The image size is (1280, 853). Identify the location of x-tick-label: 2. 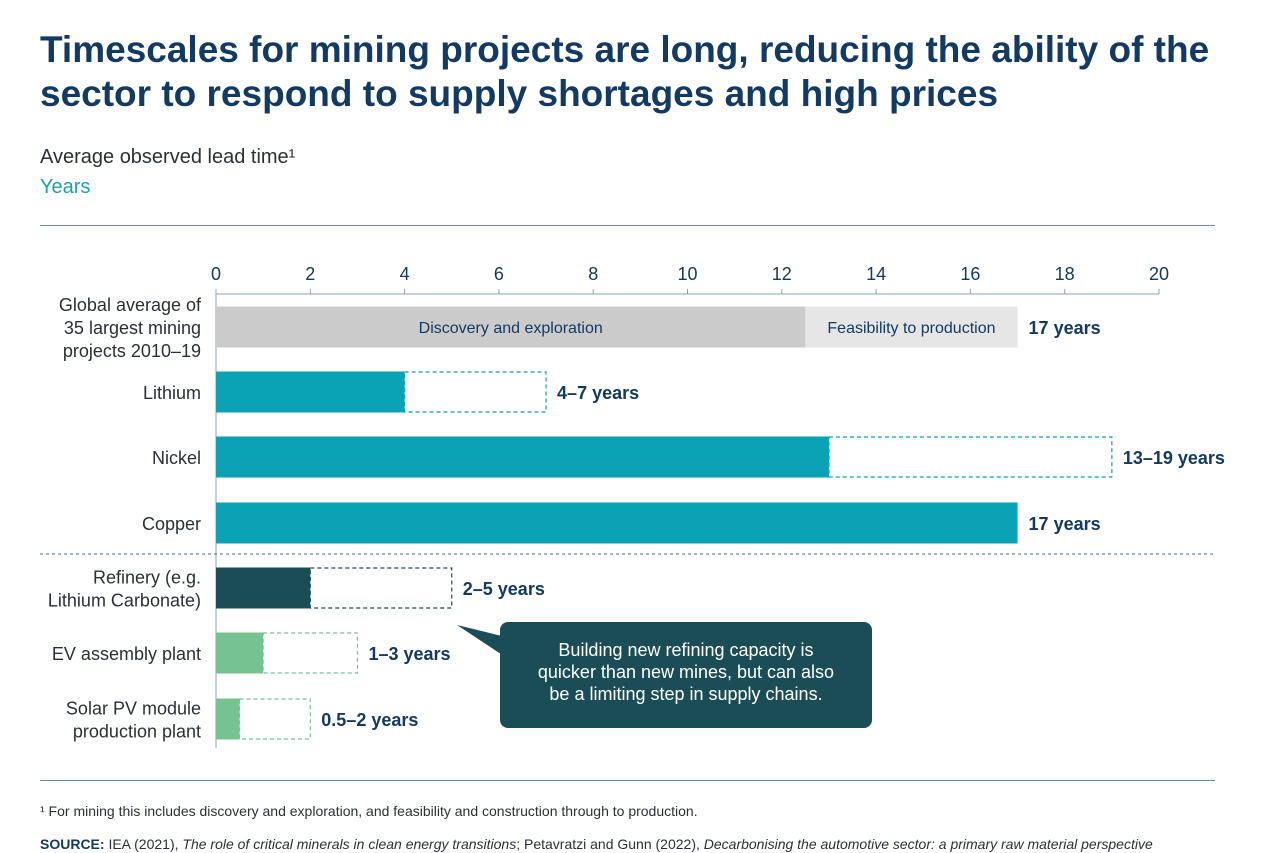
(310, 274).